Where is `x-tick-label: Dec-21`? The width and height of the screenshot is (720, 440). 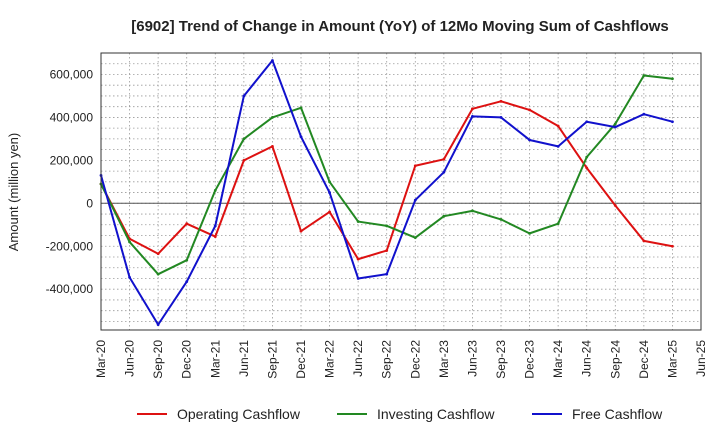 x-tick-label: Dec-21 is located at coordinates (301, 359).